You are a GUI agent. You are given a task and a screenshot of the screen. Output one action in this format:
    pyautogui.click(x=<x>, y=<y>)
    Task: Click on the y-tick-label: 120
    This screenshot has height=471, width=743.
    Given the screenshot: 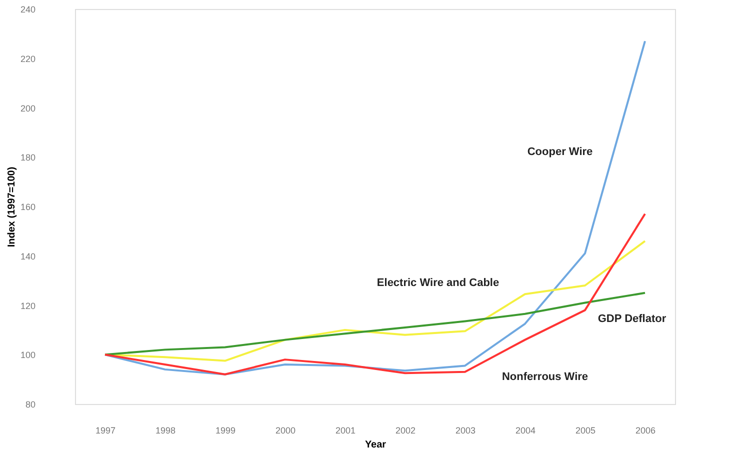 What is the action you would take?
    pyautogui.click(x=28, y=305)
    